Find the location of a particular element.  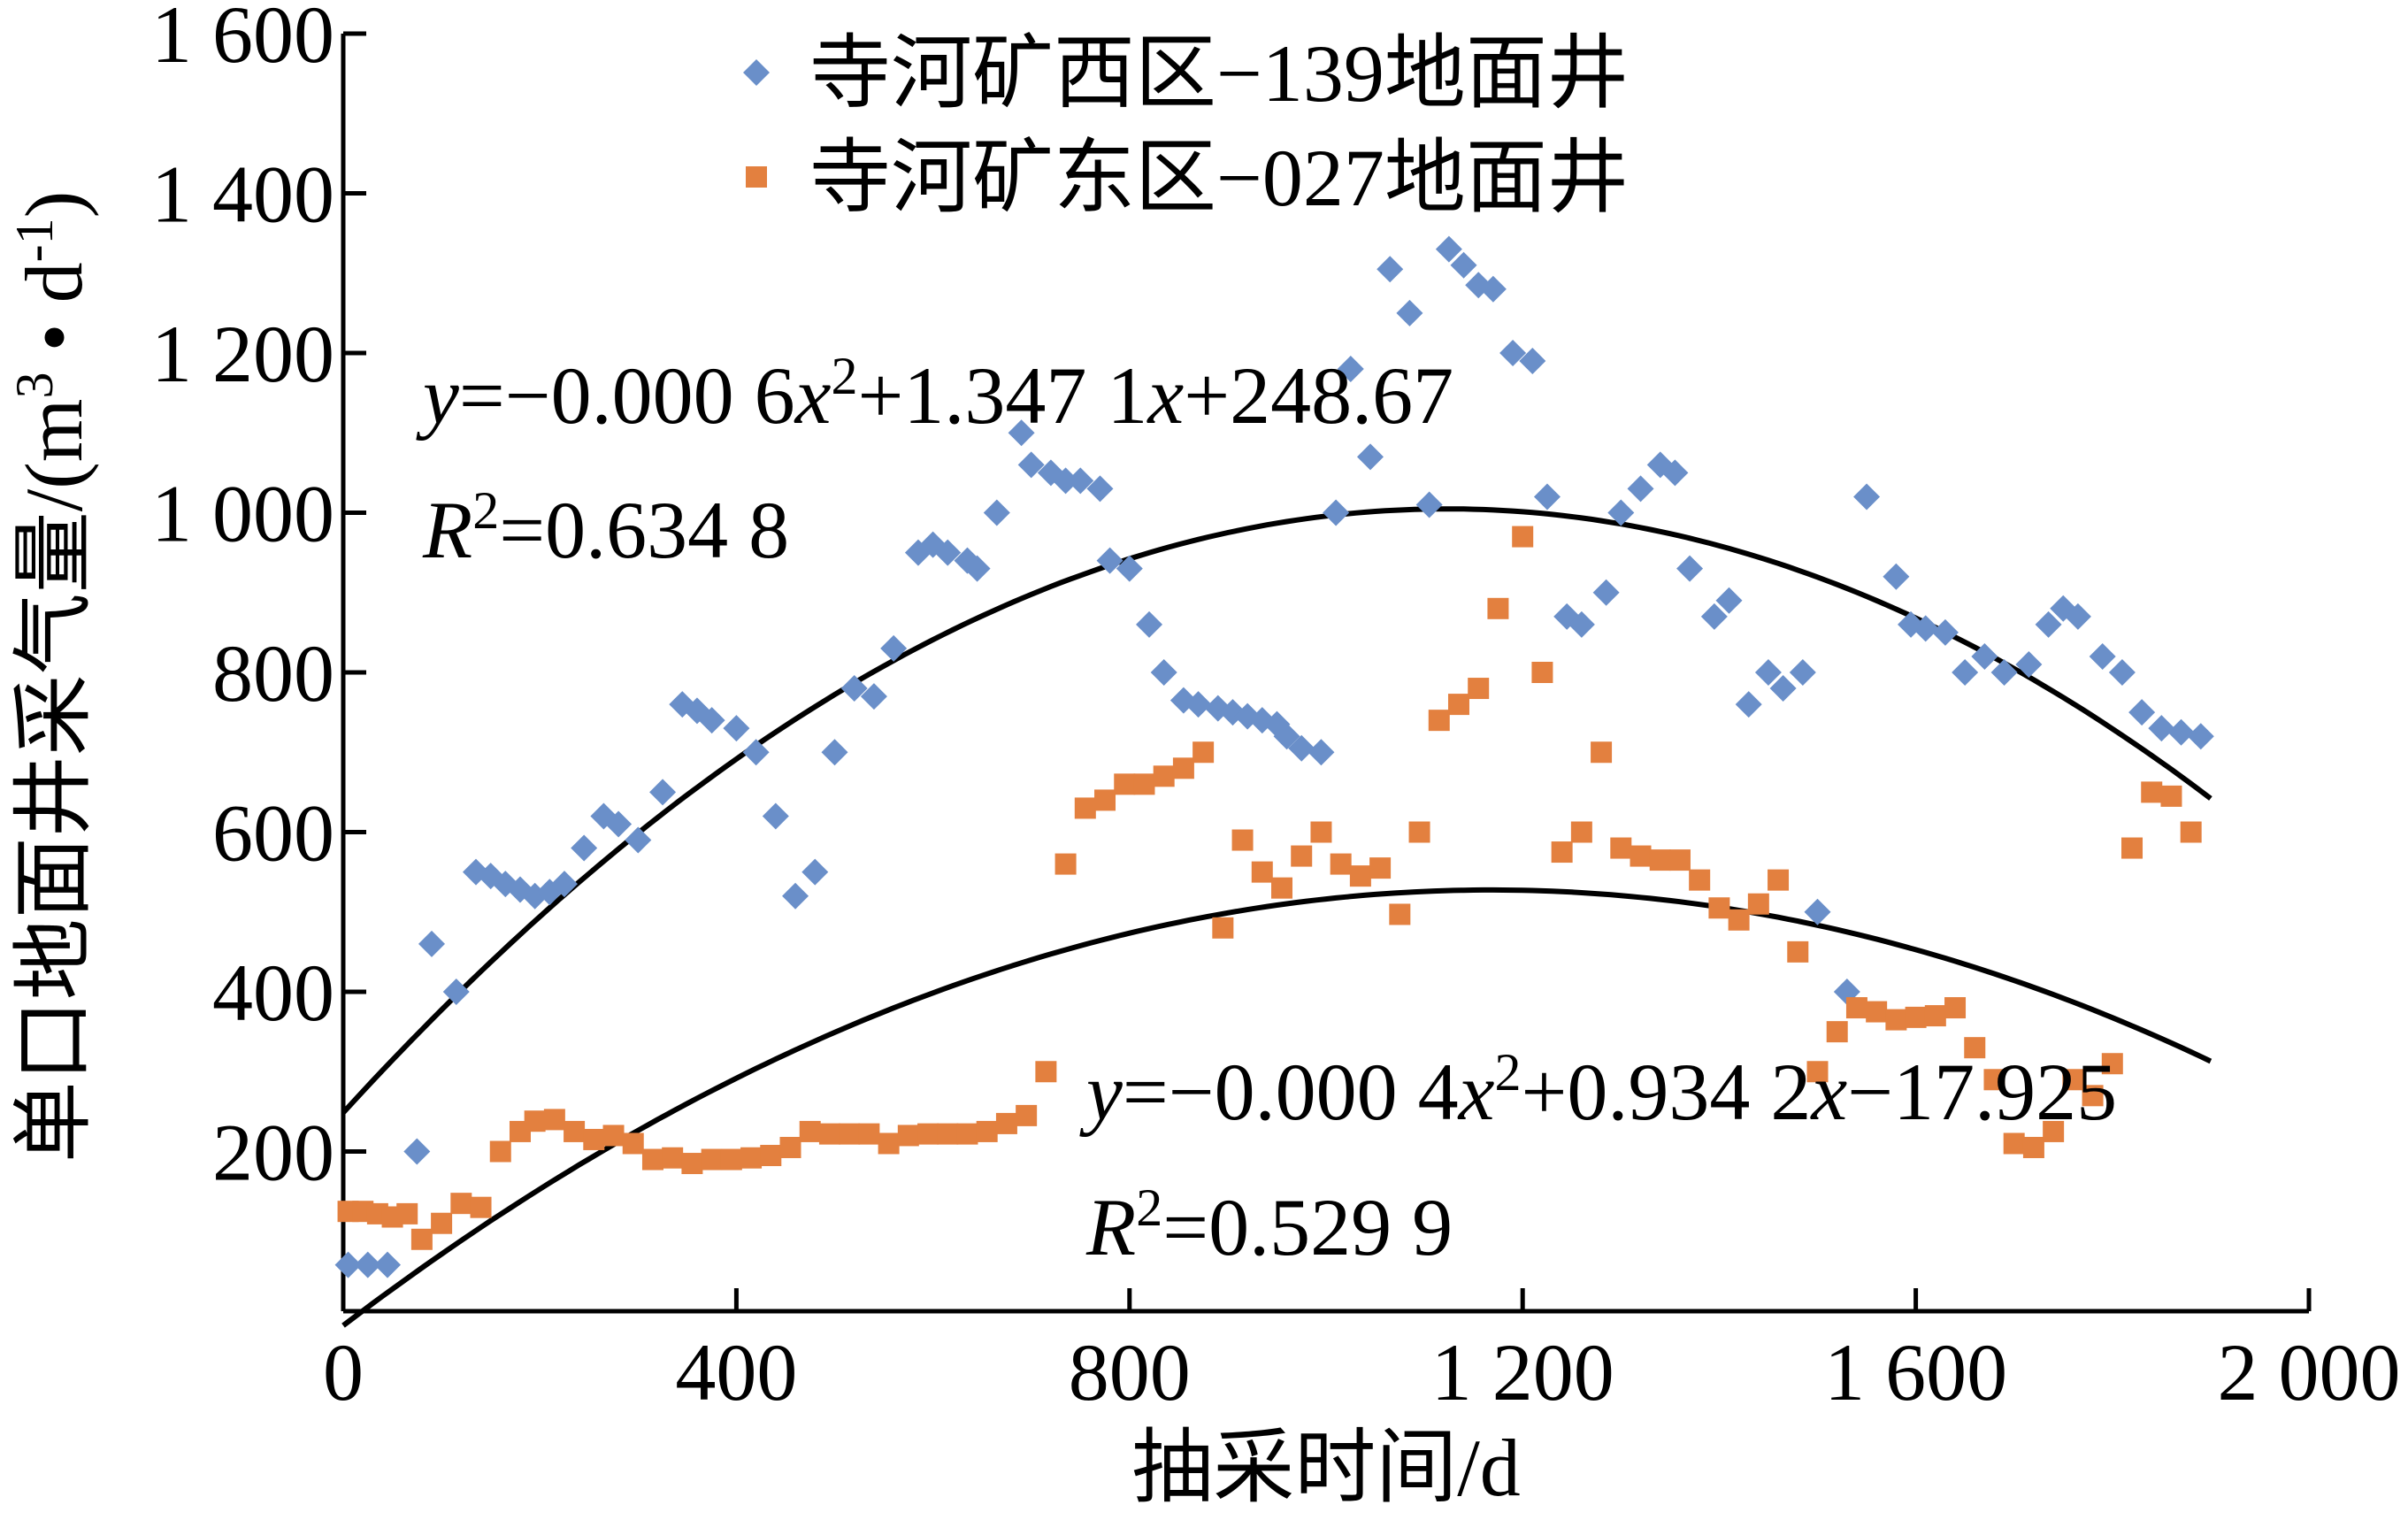

y-tick-label: 600 is located at coordinates (273, 833).